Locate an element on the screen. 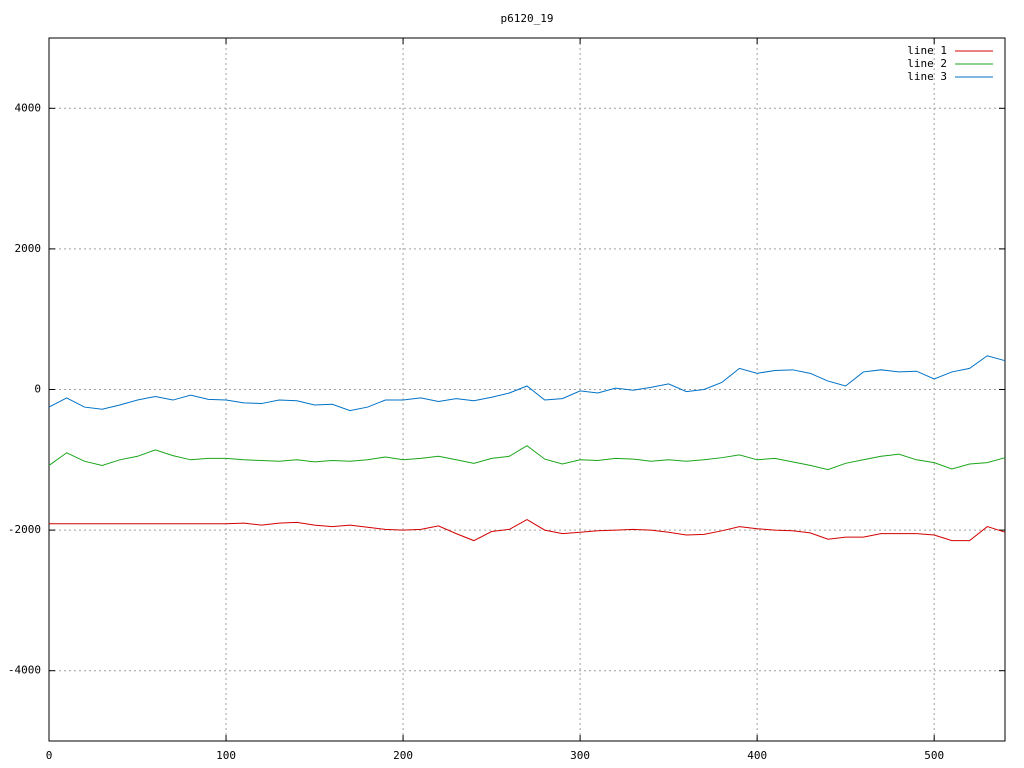 This screenshot has width=1024, height=768. legend-label: line 2 is located at coordinates (927, 63).